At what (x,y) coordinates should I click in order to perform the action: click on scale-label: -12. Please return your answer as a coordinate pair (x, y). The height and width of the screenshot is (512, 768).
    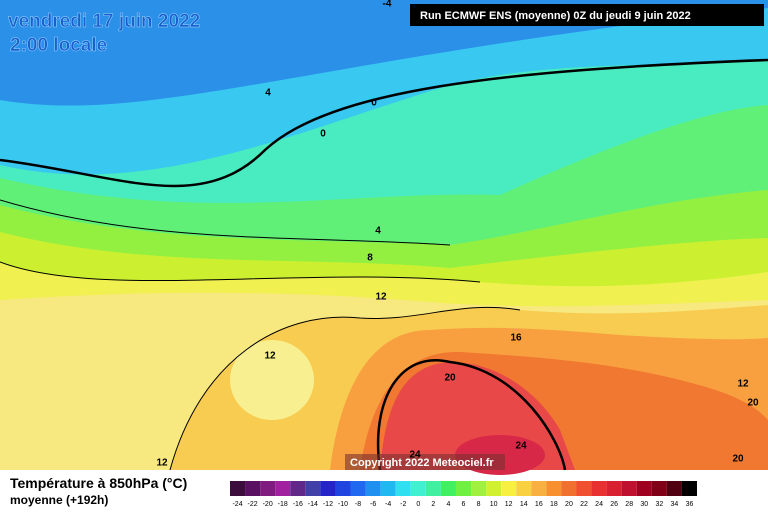
    Looking at the image, I should click on (328, 504).